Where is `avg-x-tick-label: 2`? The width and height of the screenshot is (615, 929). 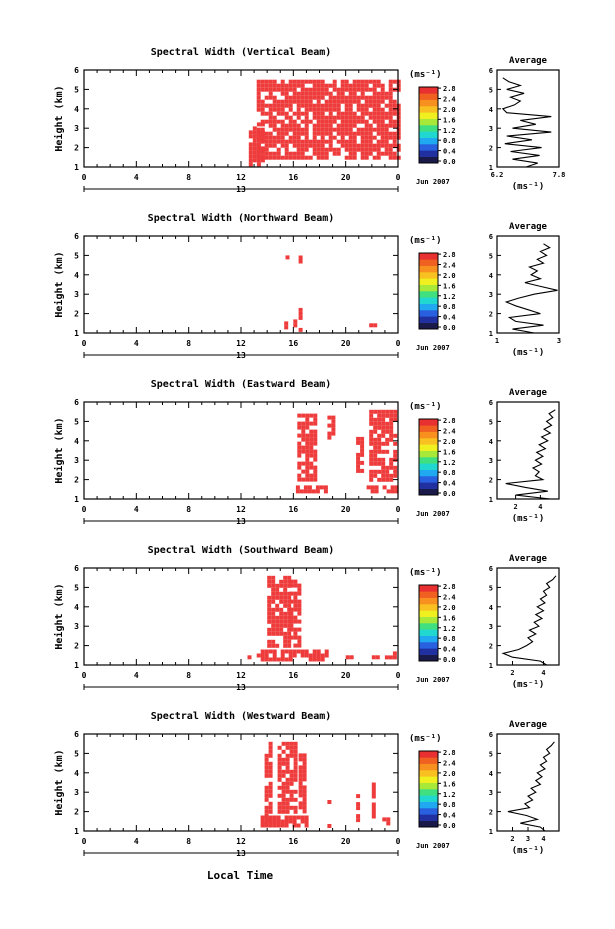 avg-x-tick-label: 2 is located at coordinates (512, 673).